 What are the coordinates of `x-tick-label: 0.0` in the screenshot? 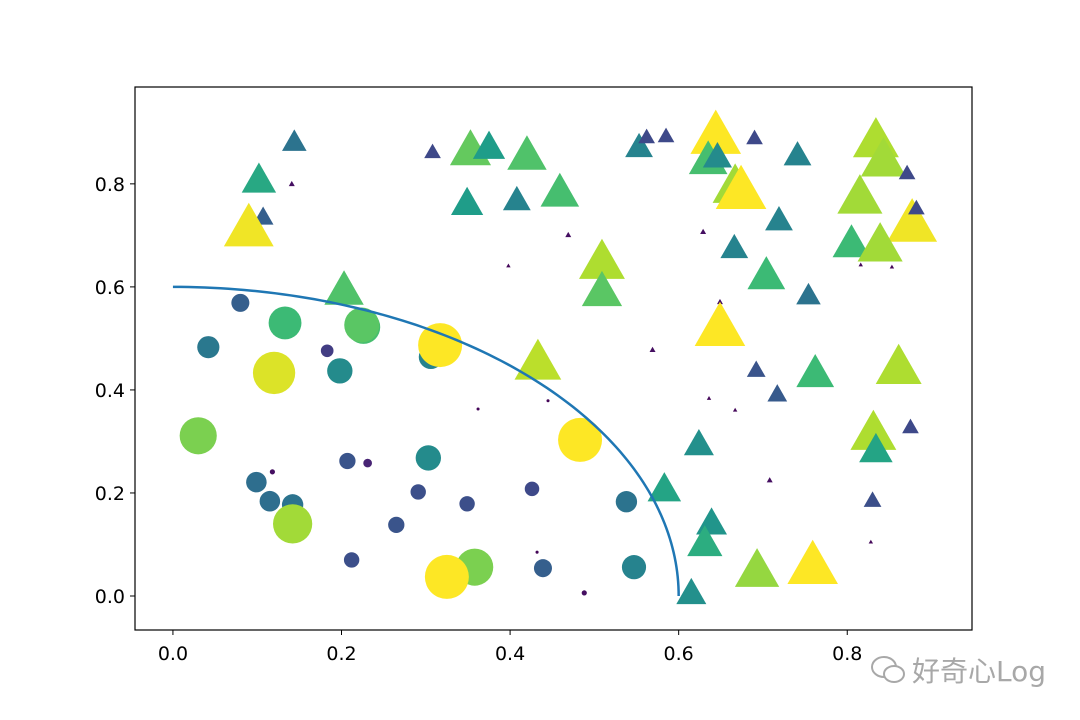 It's located at (173, 654).